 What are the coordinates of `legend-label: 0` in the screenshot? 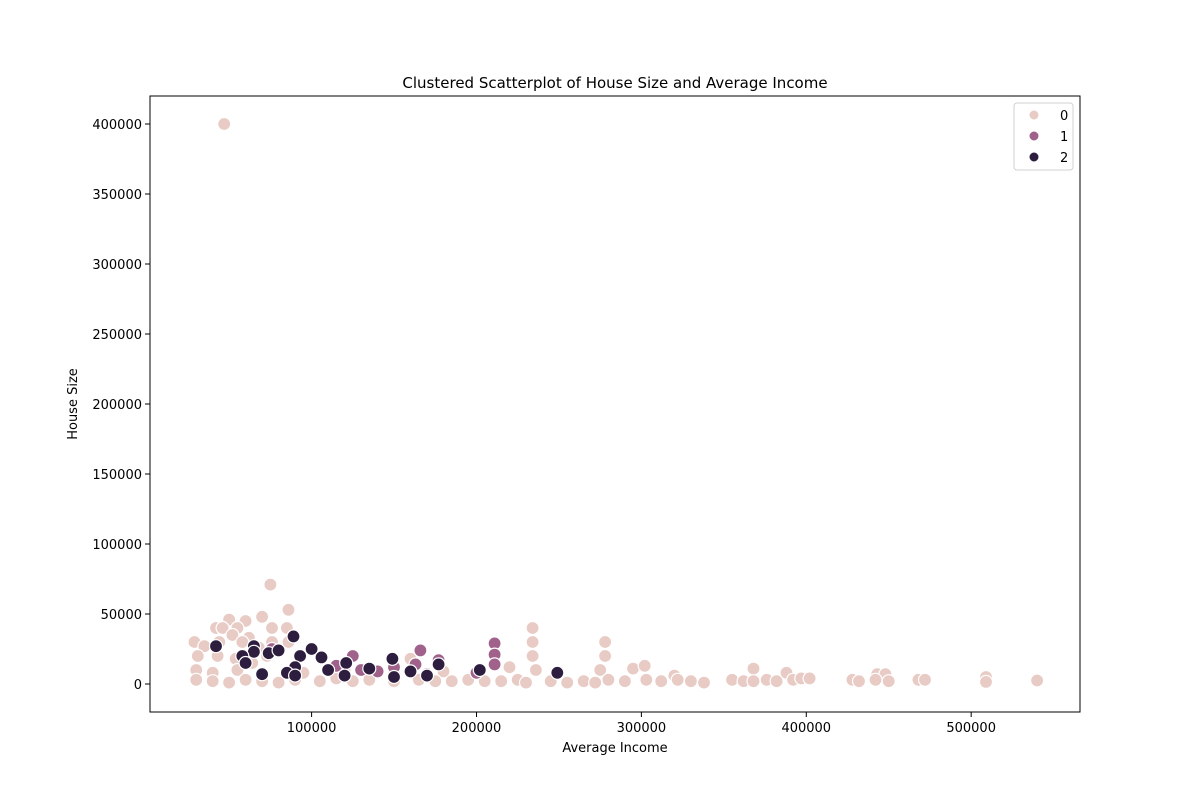 It's located at (1064, 116).